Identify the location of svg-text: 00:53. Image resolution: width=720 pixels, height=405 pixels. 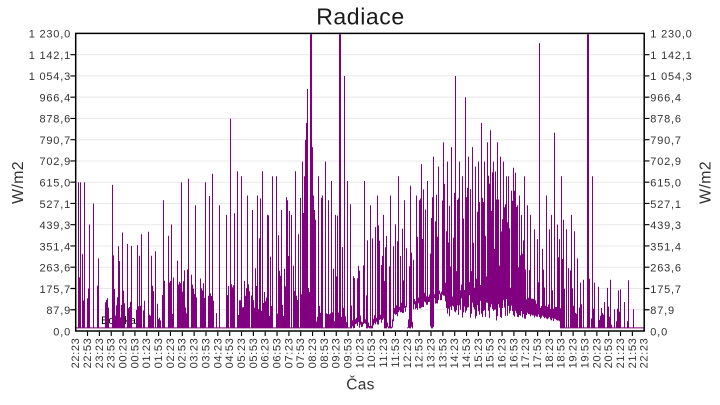
(135, 353).